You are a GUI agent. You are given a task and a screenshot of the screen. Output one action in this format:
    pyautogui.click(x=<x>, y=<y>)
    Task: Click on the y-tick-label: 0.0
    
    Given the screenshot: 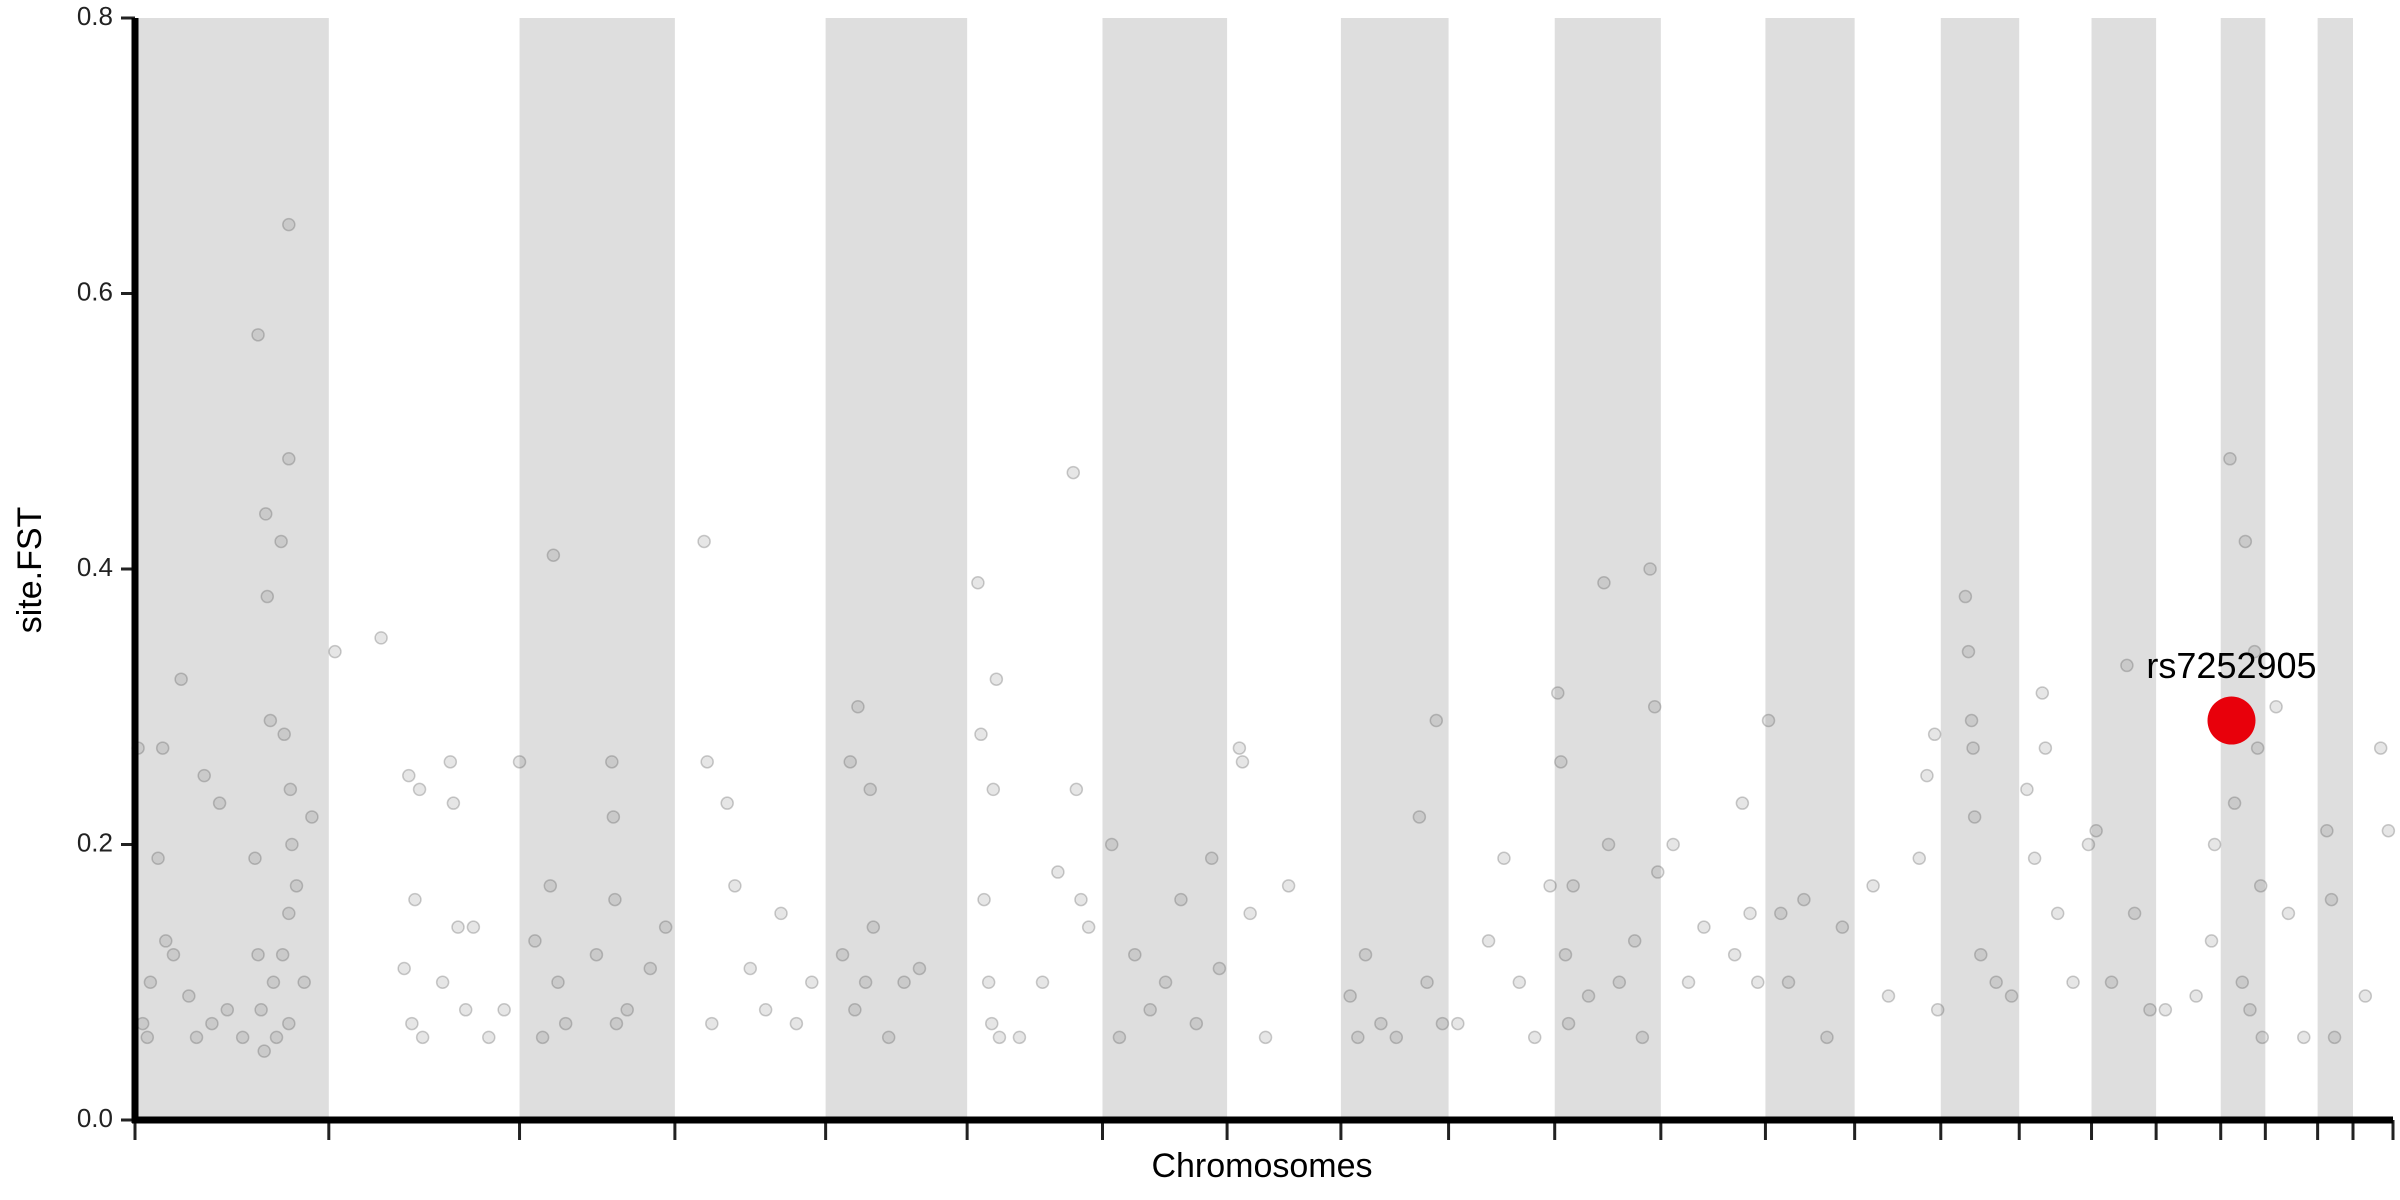 What is the action you would take?
    pyautogui.click(x=95, y=1118)
    